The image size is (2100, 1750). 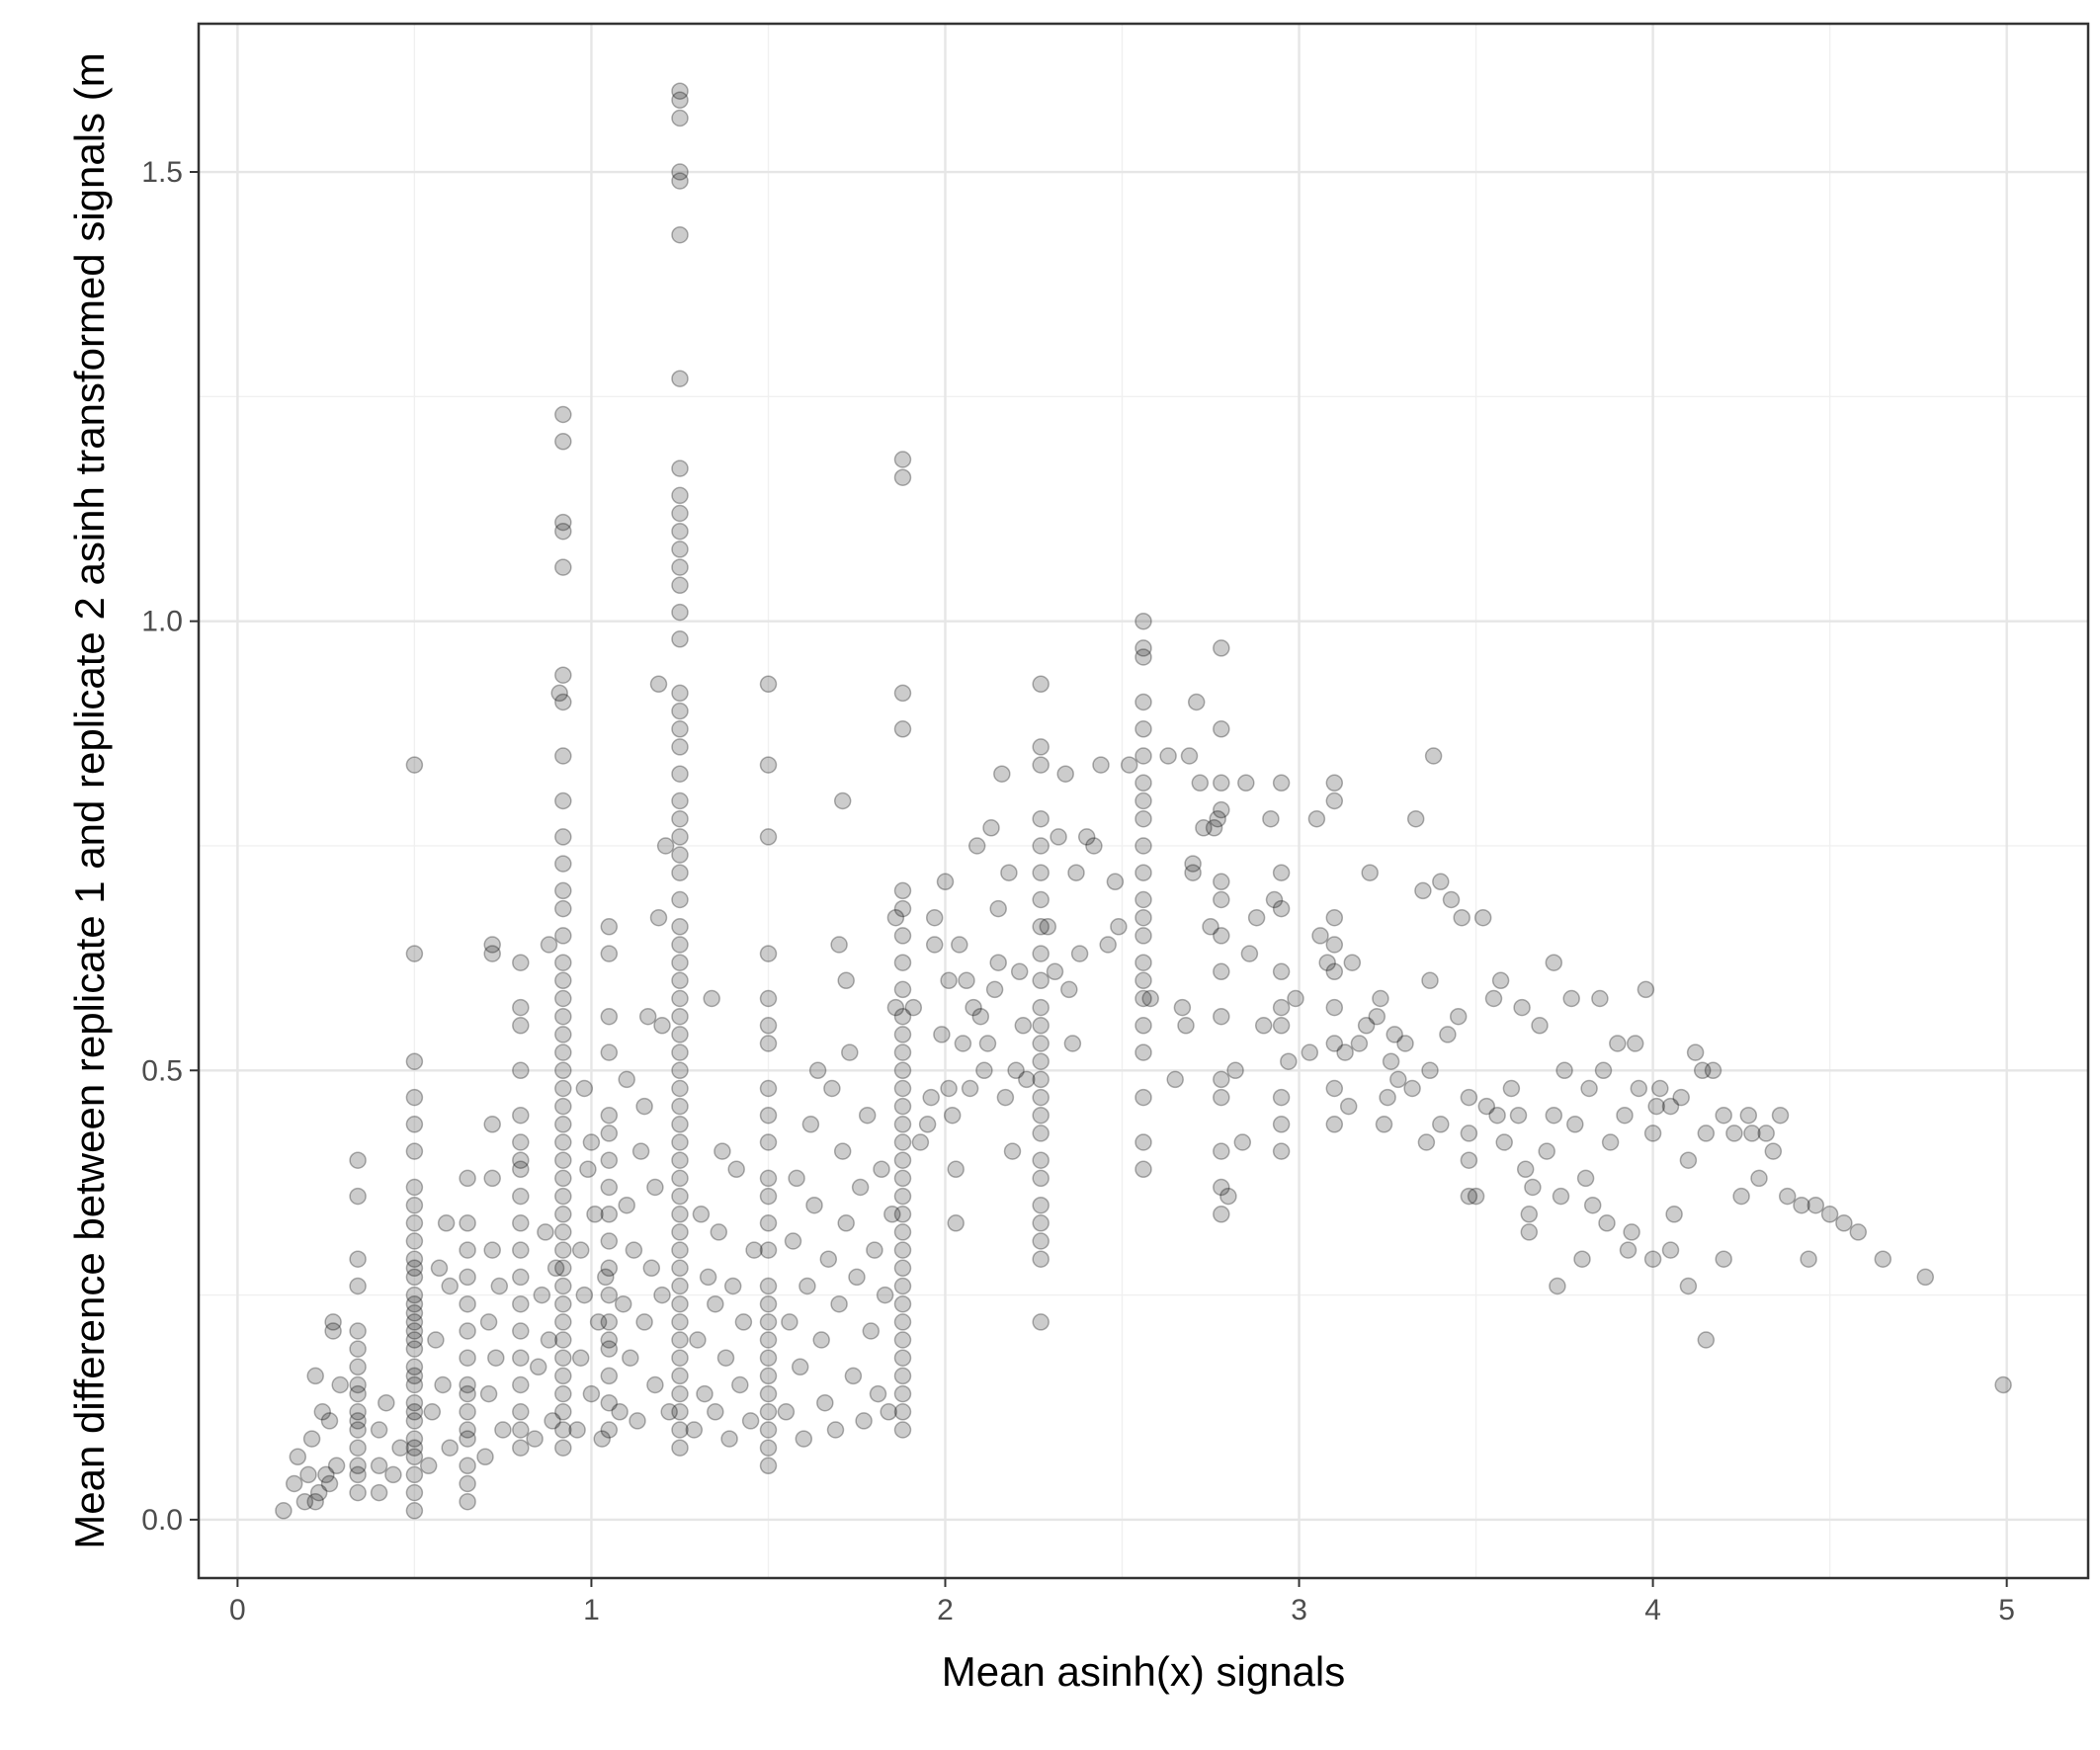 What do you see at coordinates (237, 1610) in the screenshot?
I see `x-tick-label: 0` at bounding box center [237, 1610].